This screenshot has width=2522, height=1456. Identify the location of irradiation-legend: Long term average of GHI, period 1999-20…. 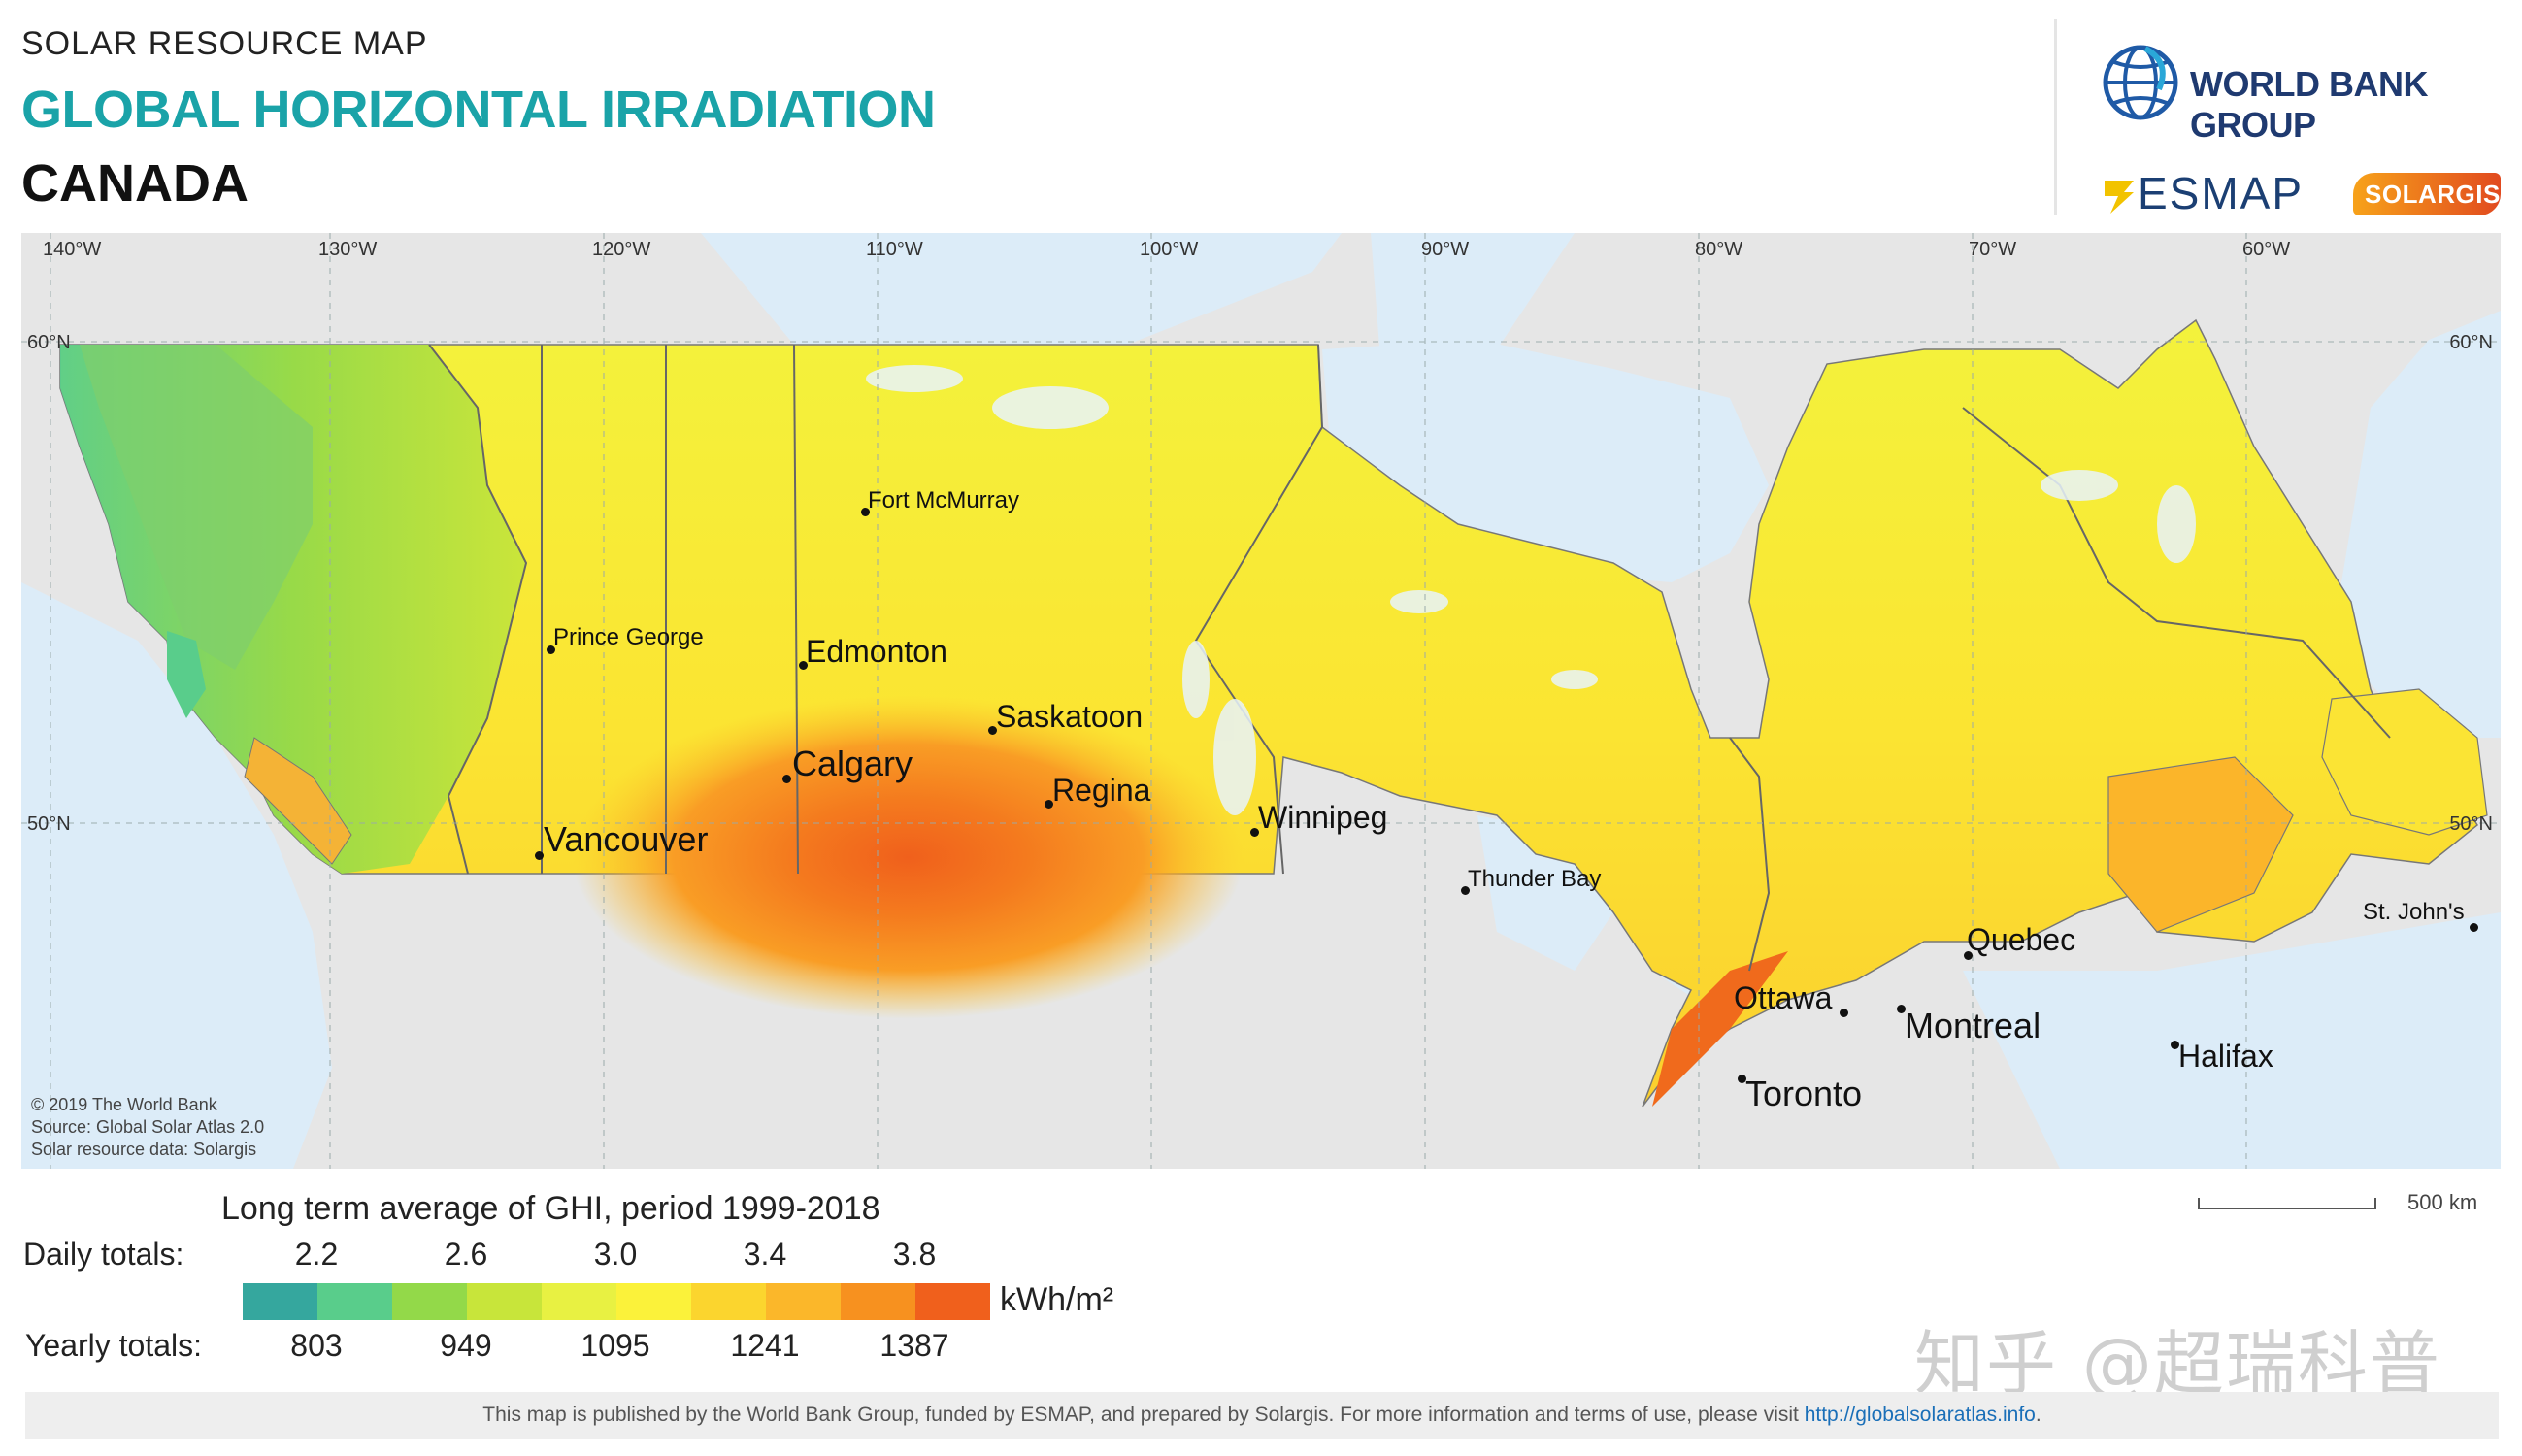
(582, 1281).